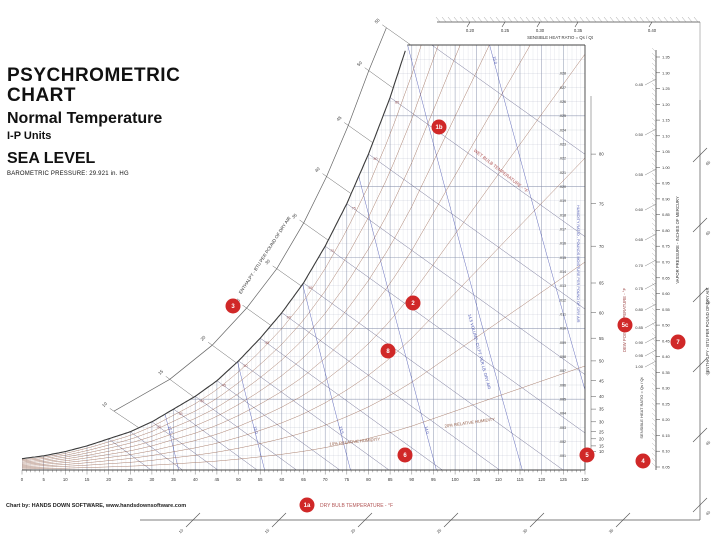 The image size is (720, 544). I want to click on svg-text: 90, so click(411, 479).